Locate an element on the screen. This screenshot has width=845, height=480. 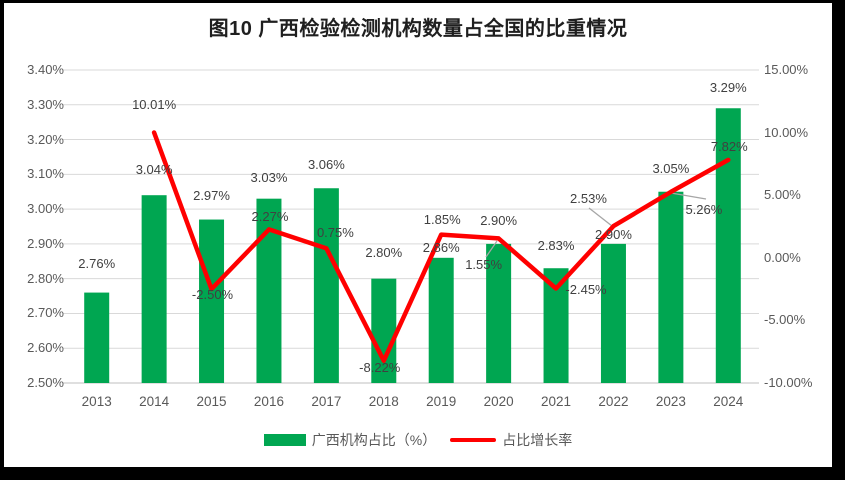
x-axis-label-2018: 2018 is located at coordinates (383, 401).